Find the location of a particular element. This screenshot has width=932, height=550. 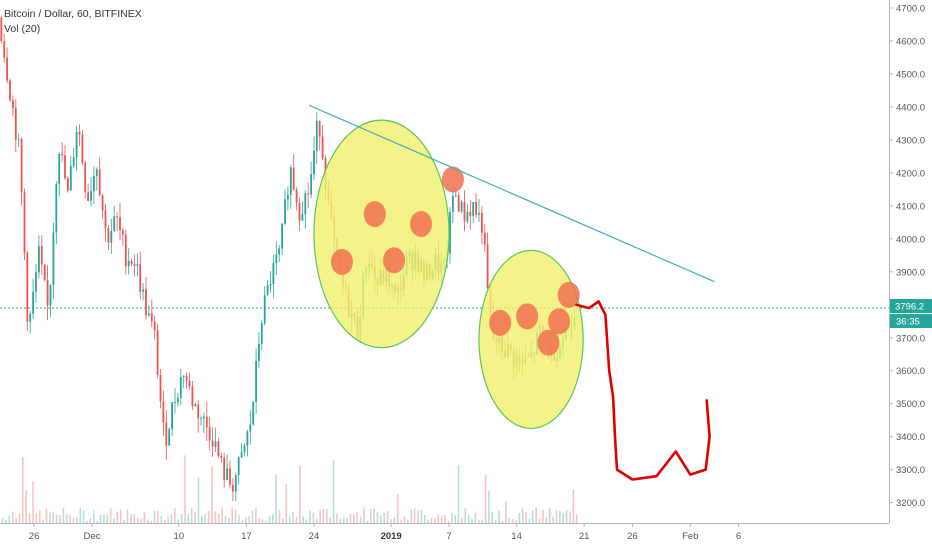

volume-indicator-label: Vol (20) is located at coordinates (22, 29).